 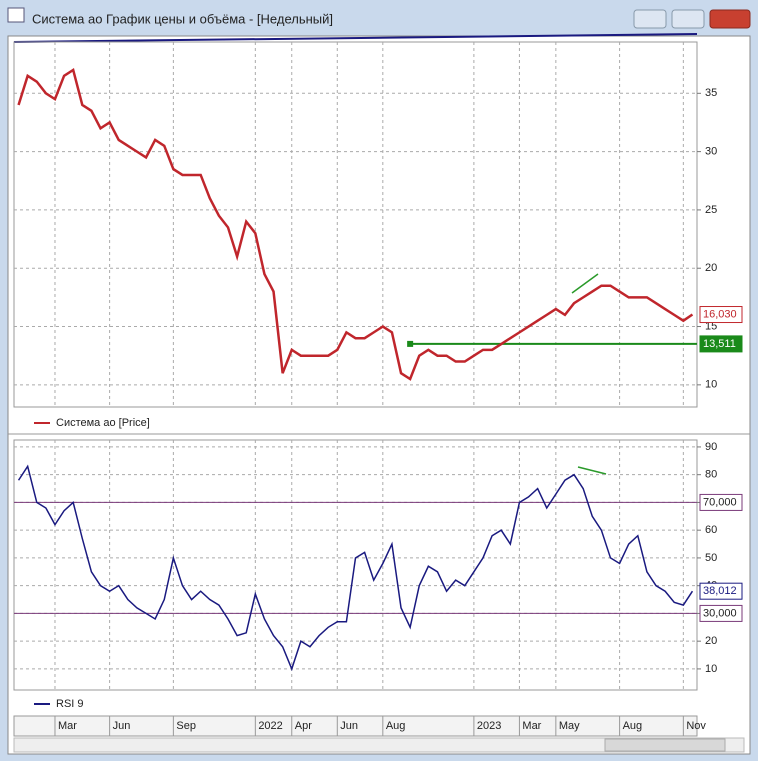 What do you see at coordinates (711, 326) in the screenshot?
I see `y-tick-label: 15` at bounding box center [711, 326].